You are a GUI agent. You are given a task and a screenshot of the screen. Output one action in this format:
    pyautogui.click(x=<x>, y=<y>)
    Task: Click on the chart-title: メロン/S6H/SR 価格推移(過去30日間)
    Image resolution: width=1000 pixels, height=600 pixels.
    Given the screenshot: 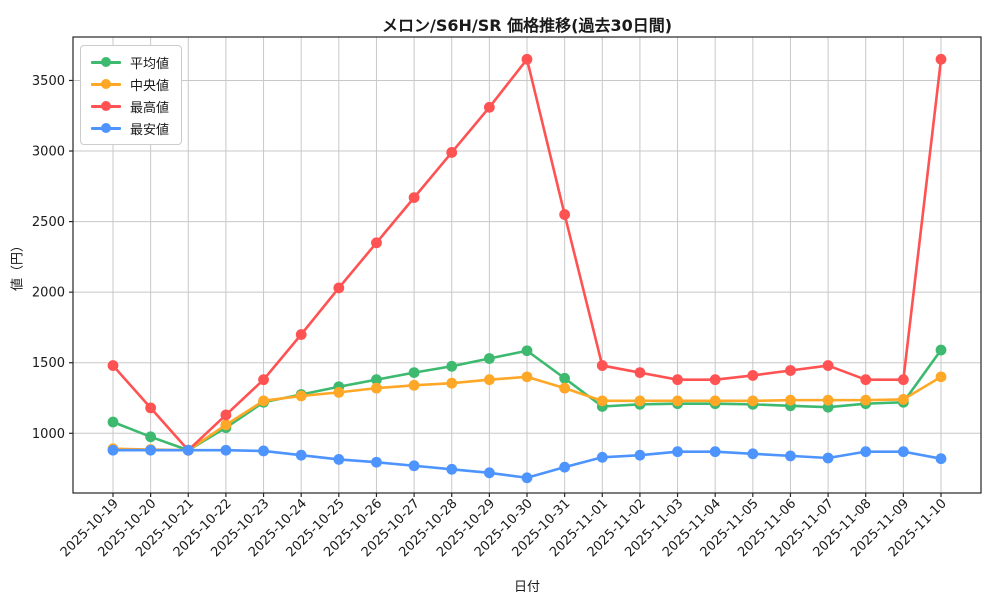 What is the action you would take?
    pyautogui.click(x=527, y=25)
    